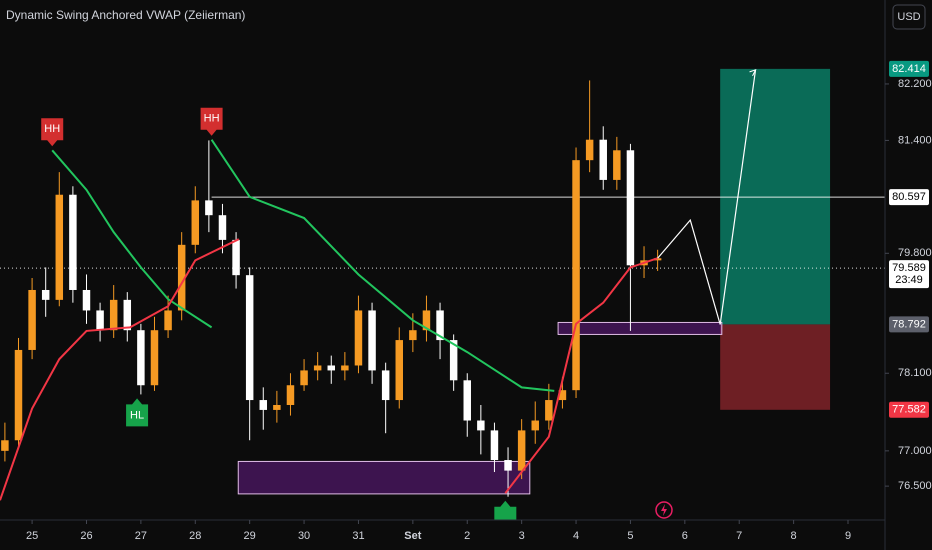  I want to click on x-tick-label: 7, so click(739, 536).